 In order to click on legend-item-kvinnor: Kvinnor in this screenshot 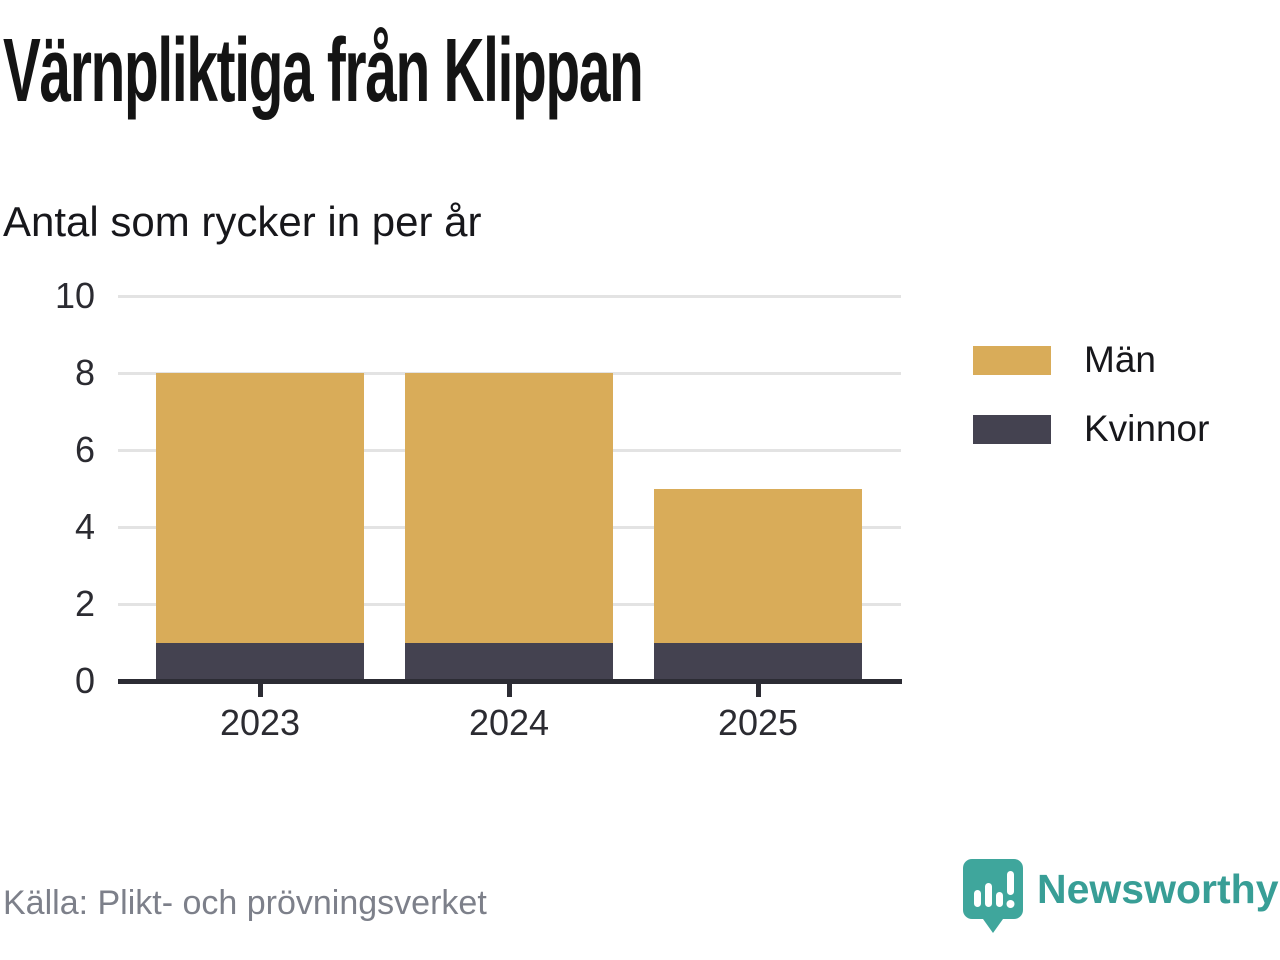, I will do `click(1091, 429)`.